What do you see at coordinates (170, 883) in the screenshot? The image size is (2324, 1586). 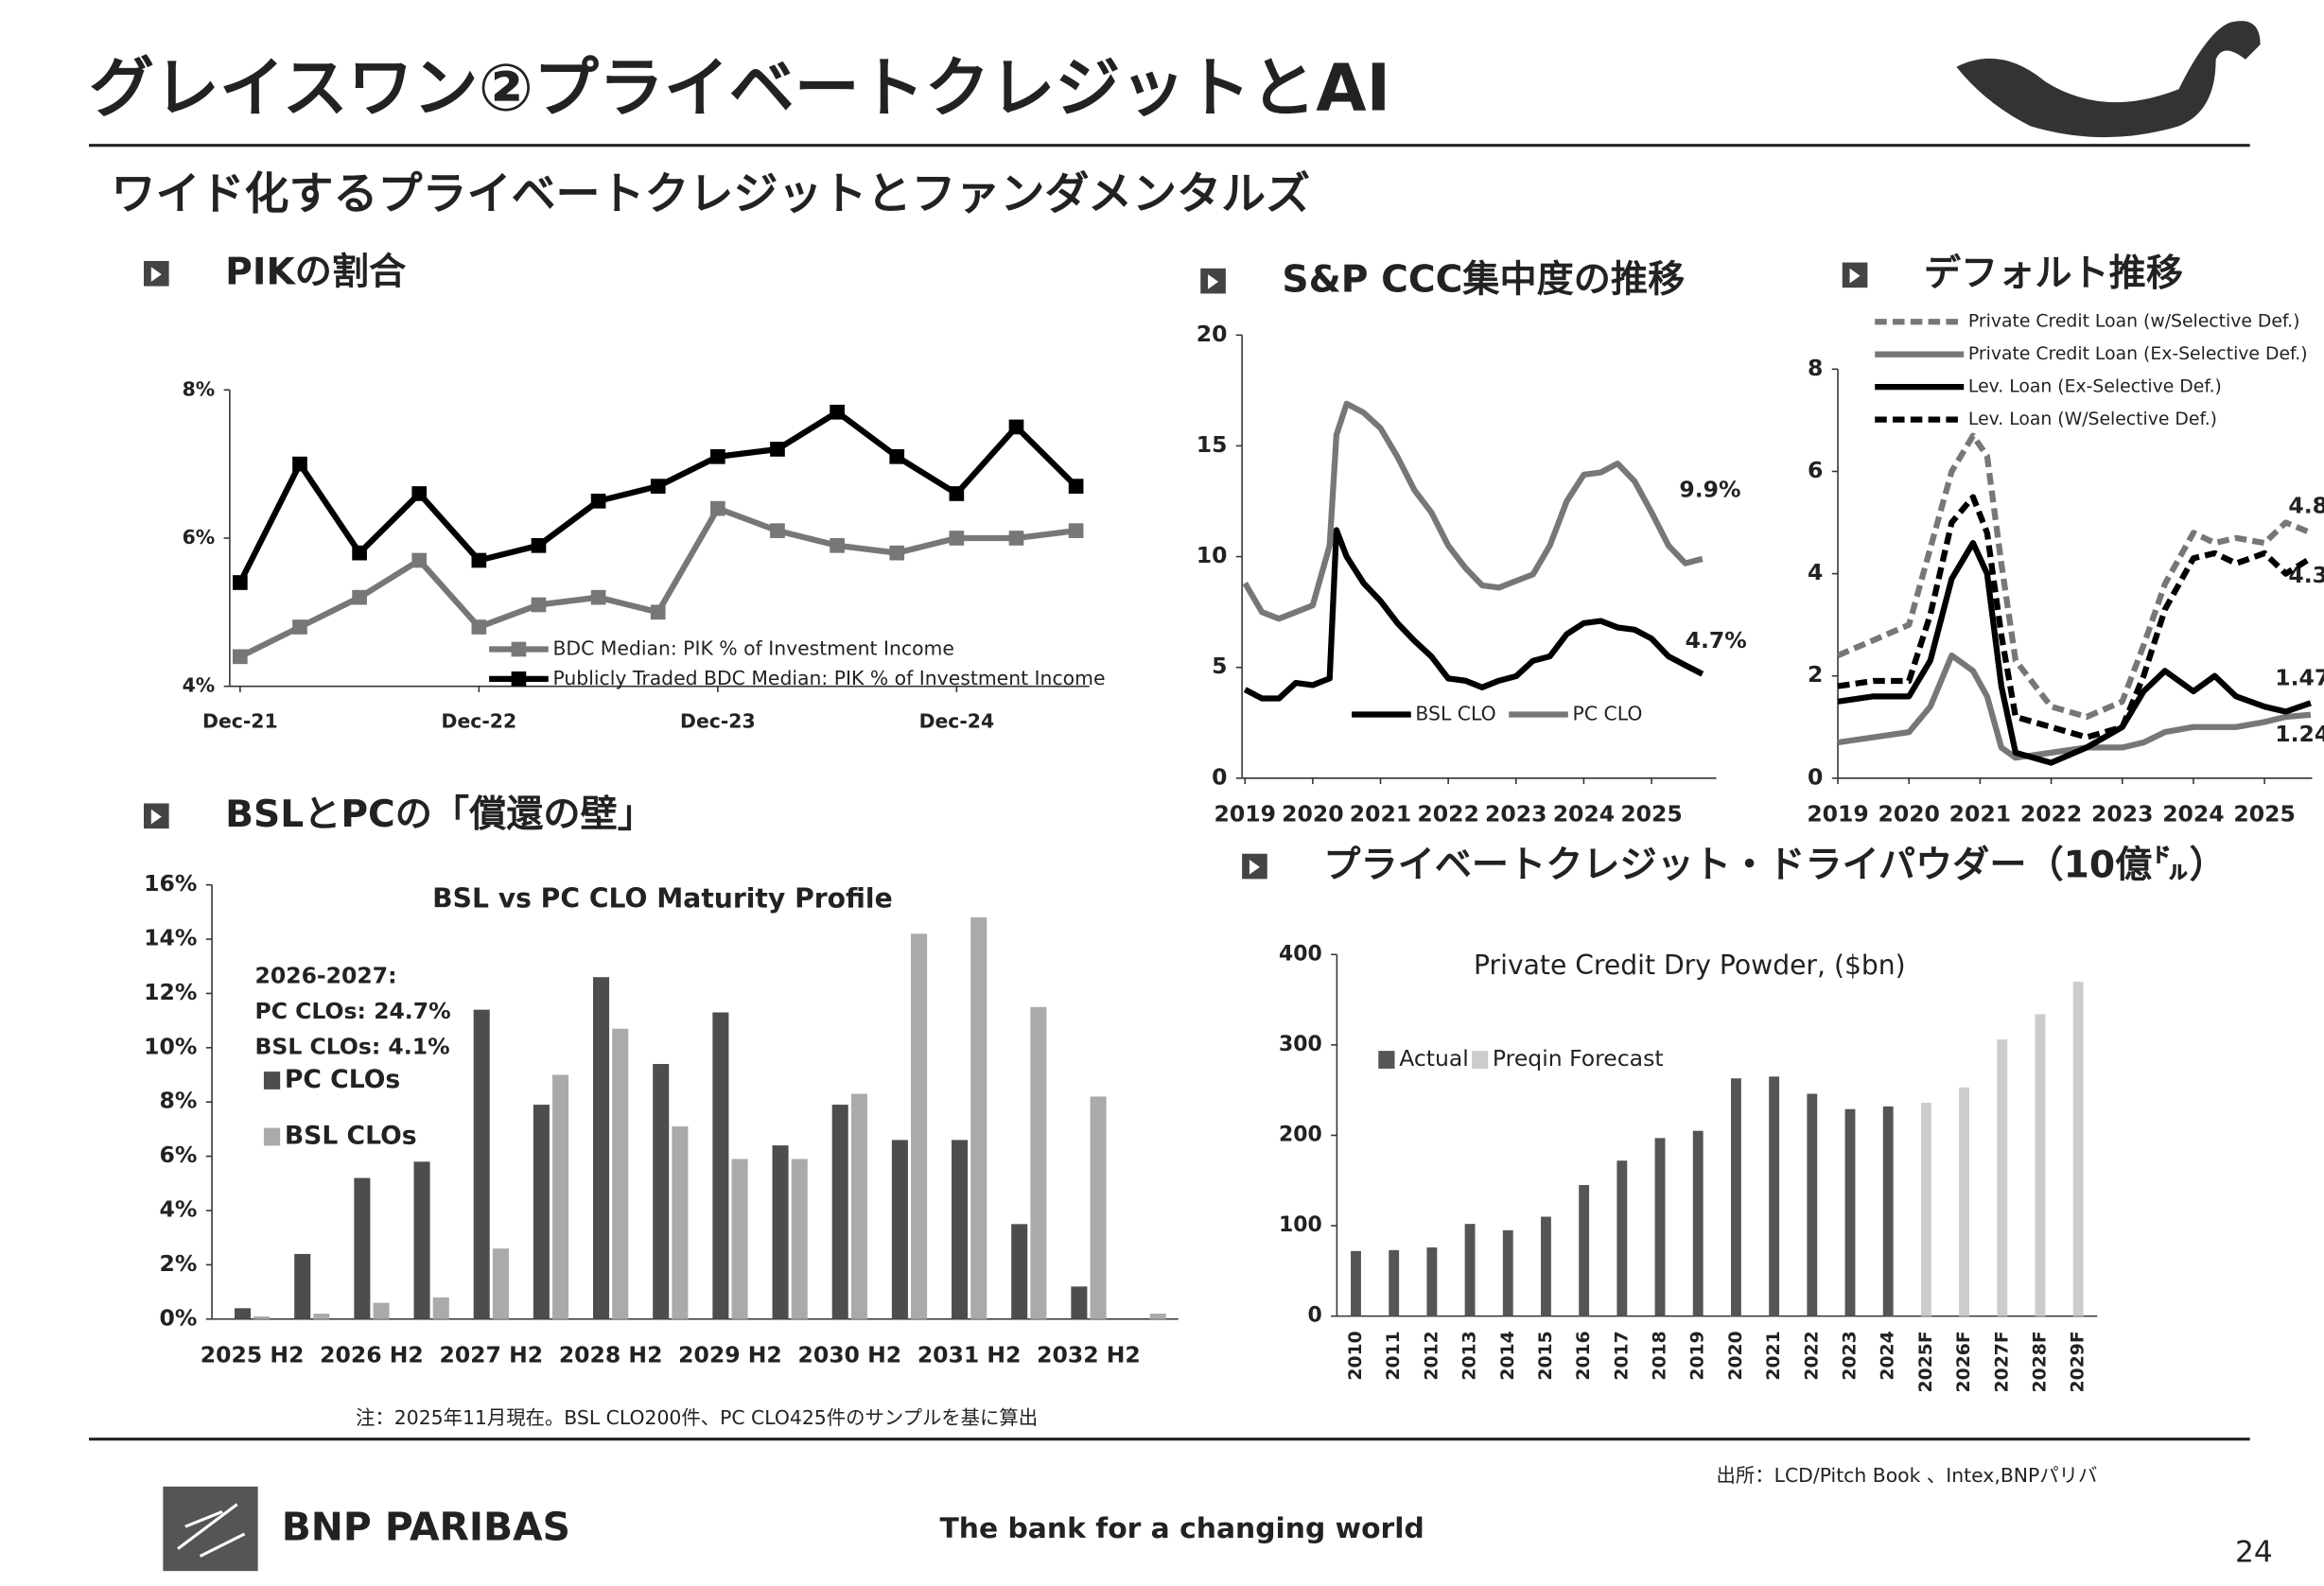 I see `y-tick-label: 16%` at bounding box center [170, 883].